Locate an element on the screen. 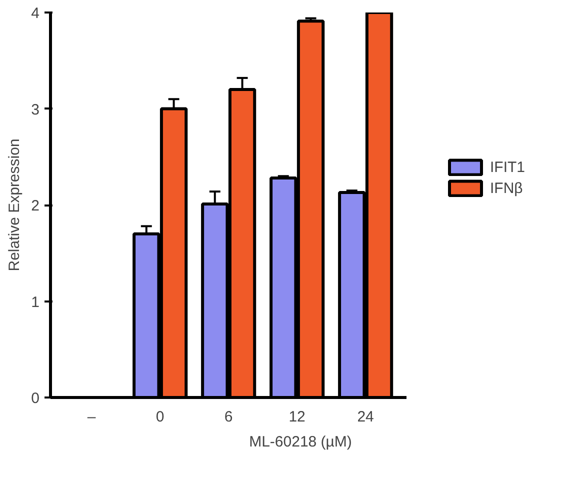 This screenshot has width=577, height=490. legend-label: IFNβ is located at coordinates (506, 188).